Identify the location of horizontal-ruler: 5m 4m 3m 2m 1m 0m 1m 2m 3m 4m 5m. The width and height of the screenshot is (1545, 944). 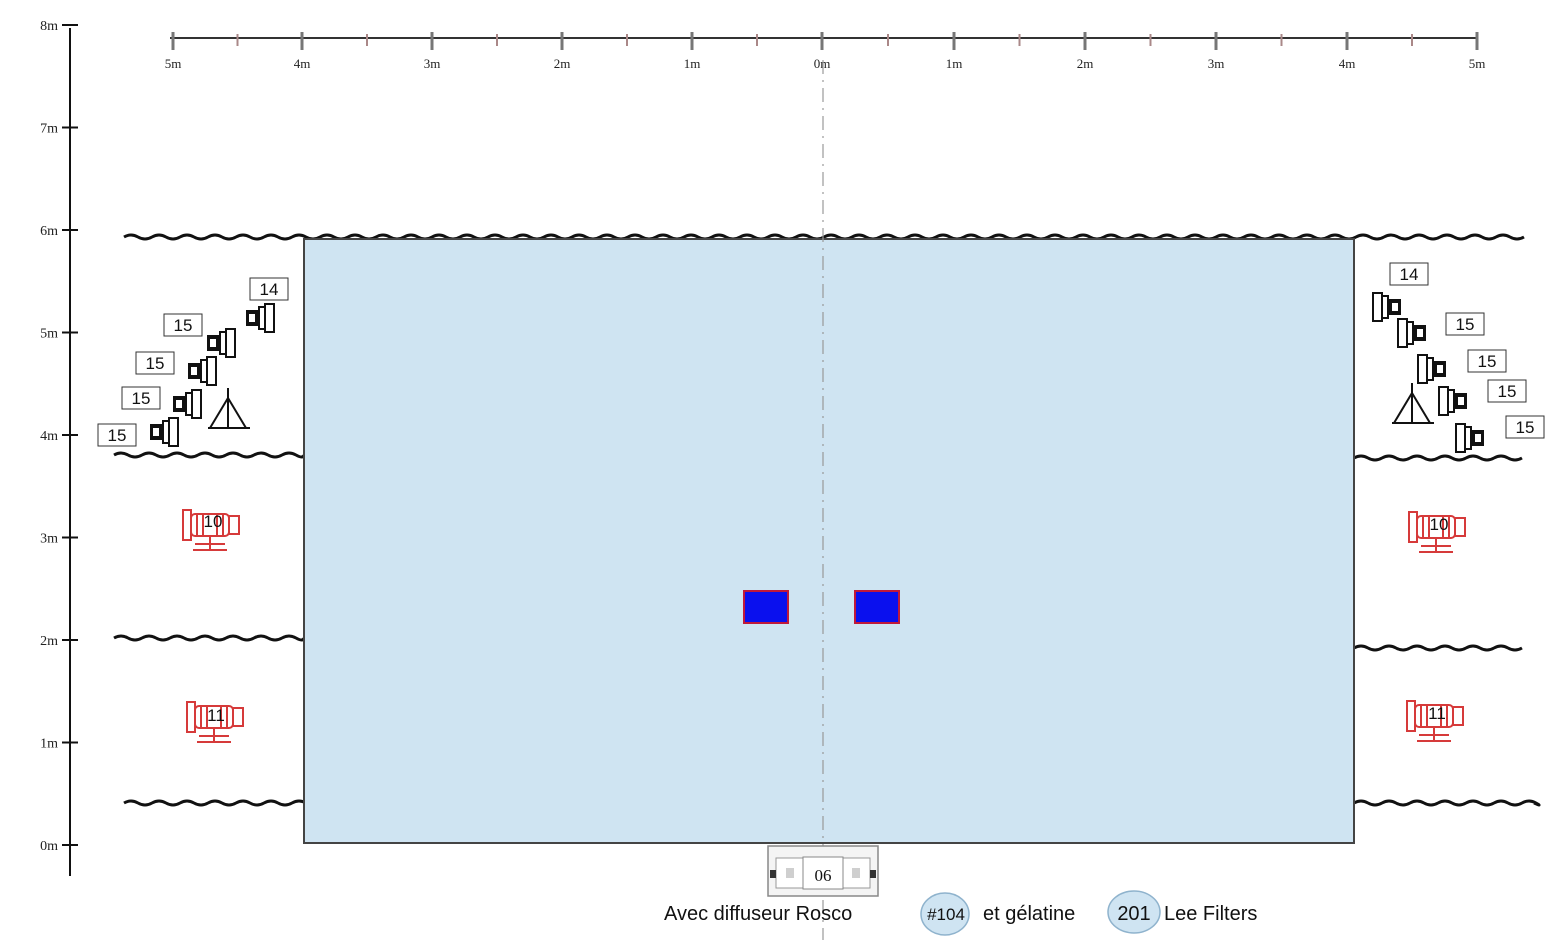
(825, 51).